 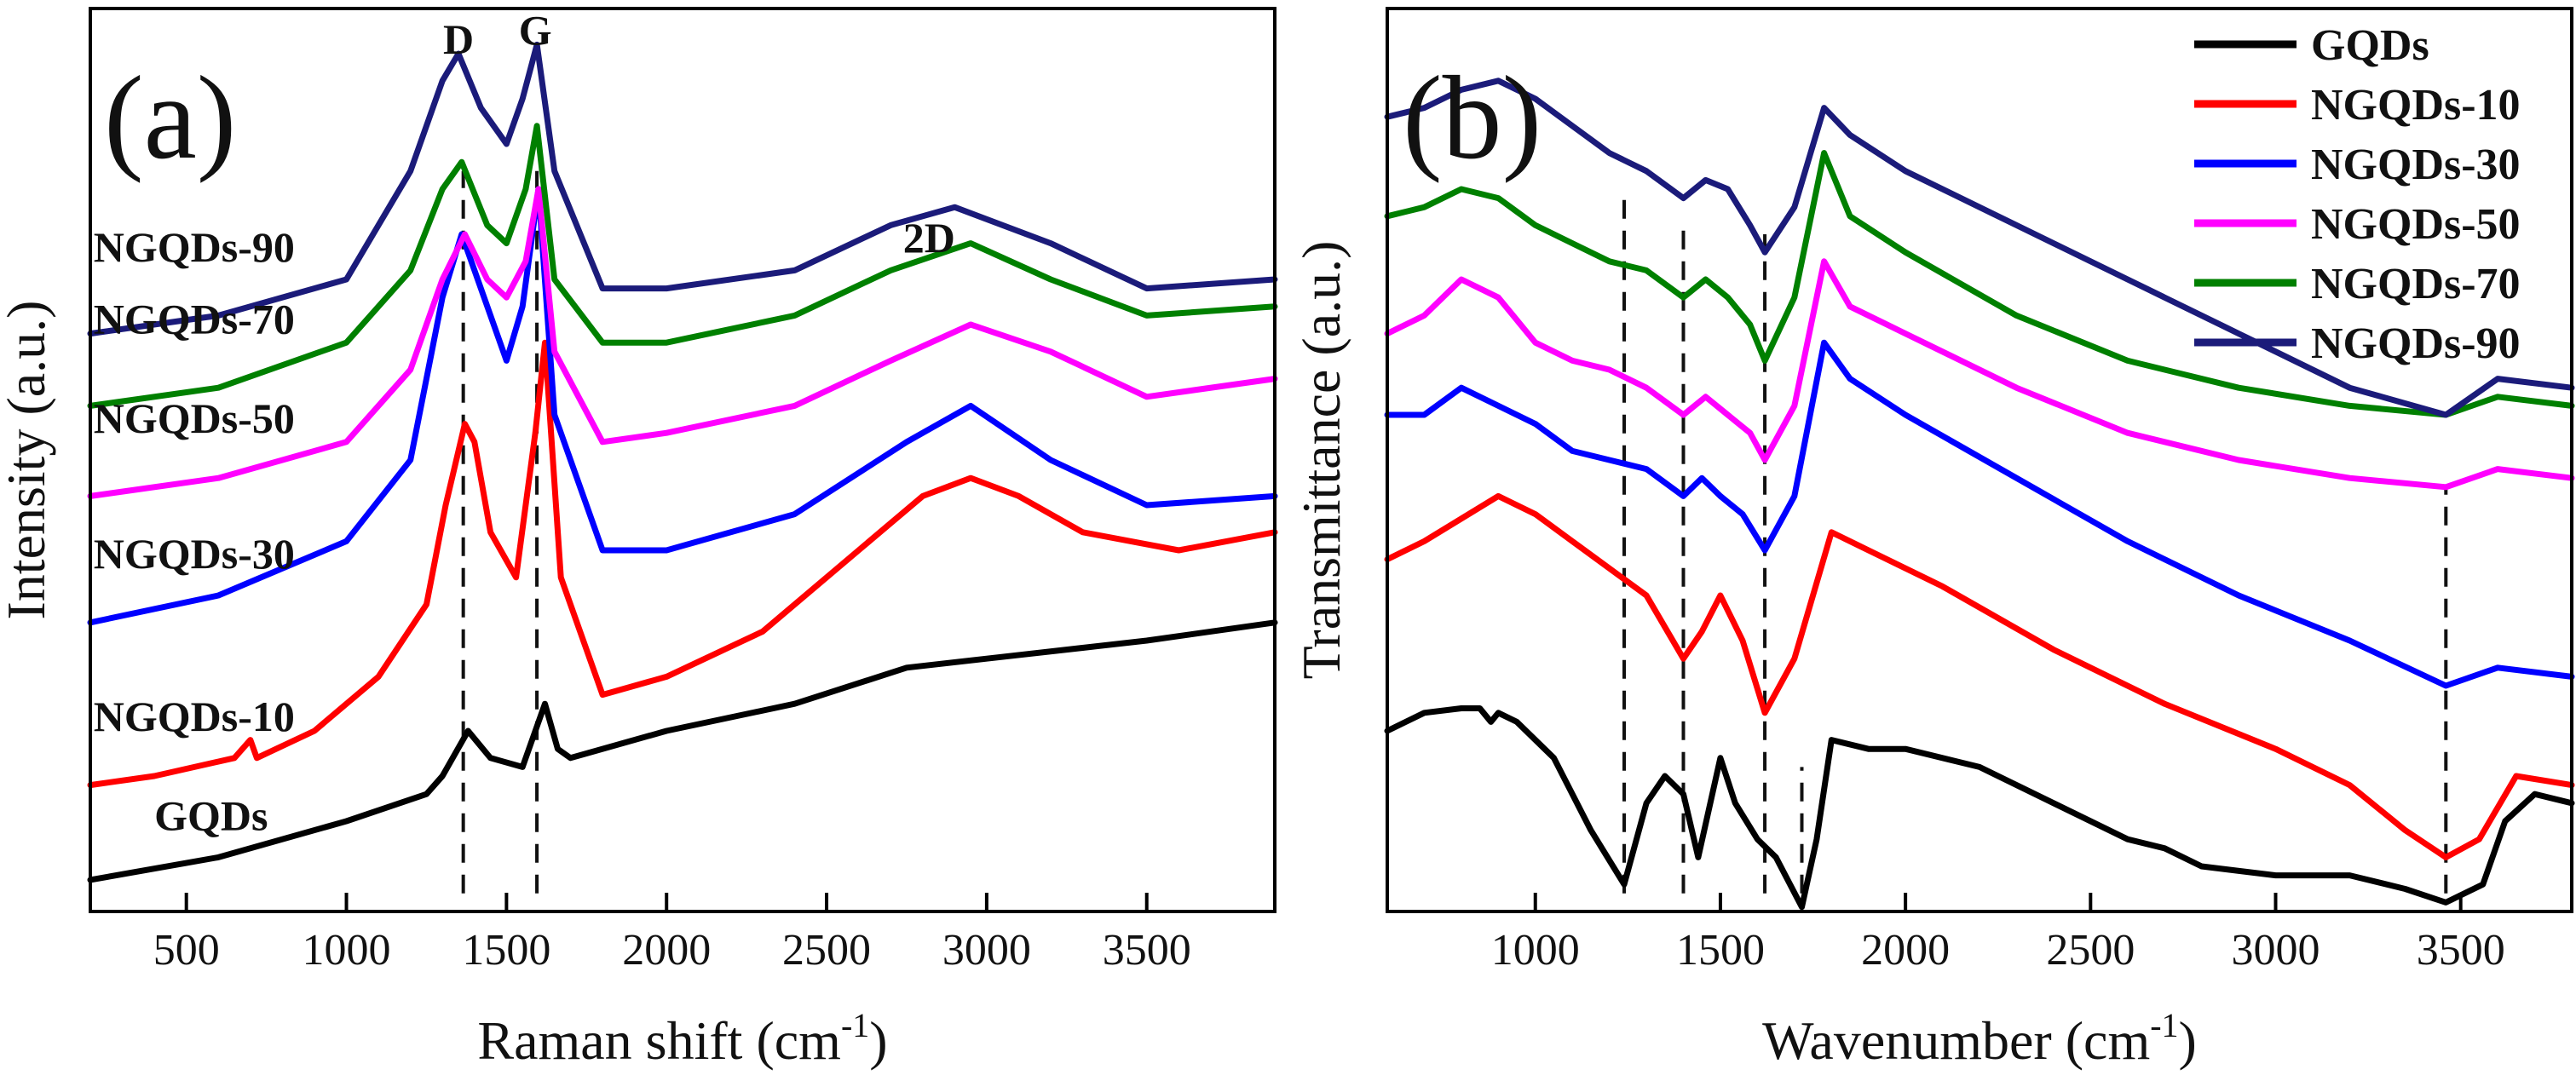 What do you see at coordinates (2416, 165) in the screenshot?
I see `legend-label-ngqds-30: NGQDs-30` at bounding box center [2416, 165].